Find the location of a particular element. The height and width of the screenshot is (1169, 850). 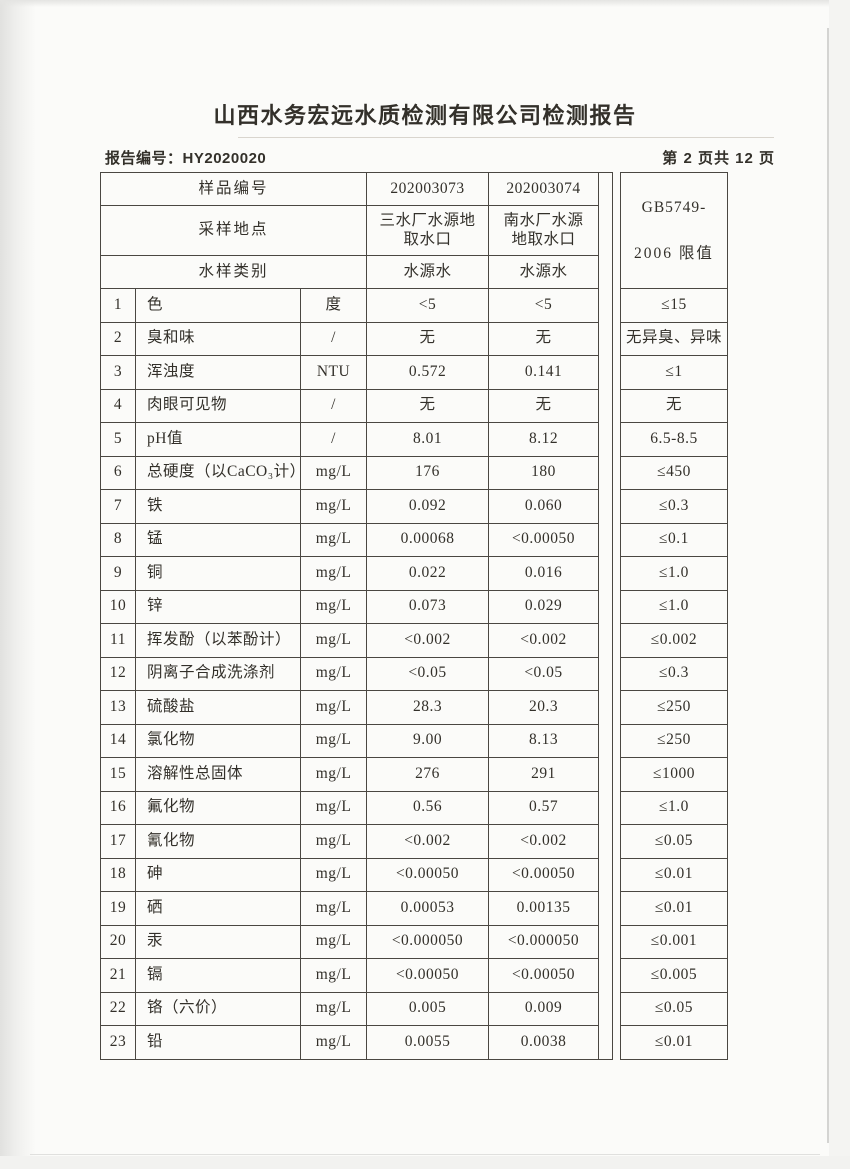

table-row: 17 氰化物 mg/L <0.002 <0.002 is located at coordinates (356, 841).